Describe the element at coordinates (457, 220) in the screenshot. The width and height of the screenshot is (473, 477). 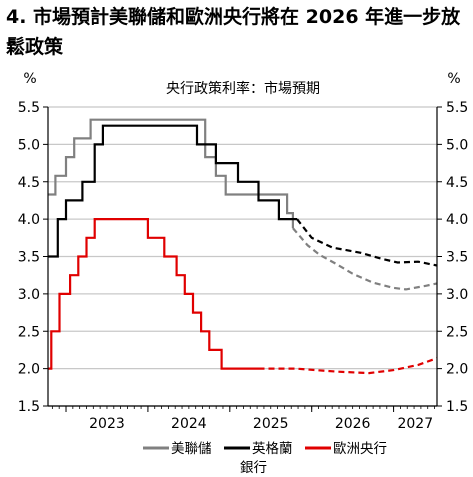
I see `y-tick-label-right: 4.0` at that location.